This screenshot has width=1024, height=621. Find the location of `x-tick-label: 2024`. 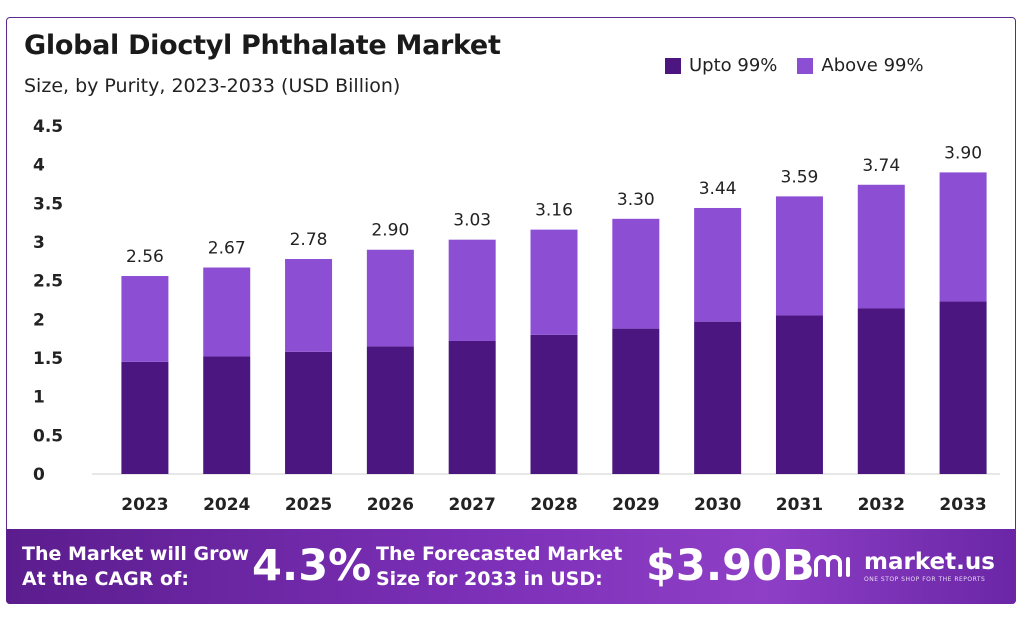

x-tick-label: 2024 is located at coordinates (226, 505).